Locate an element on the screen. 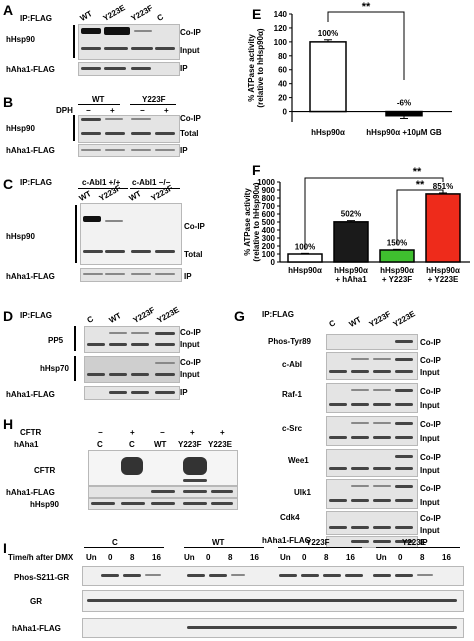 The image size is (474, 641). row-label: Ulk1 is located at coordinates (302, 492).